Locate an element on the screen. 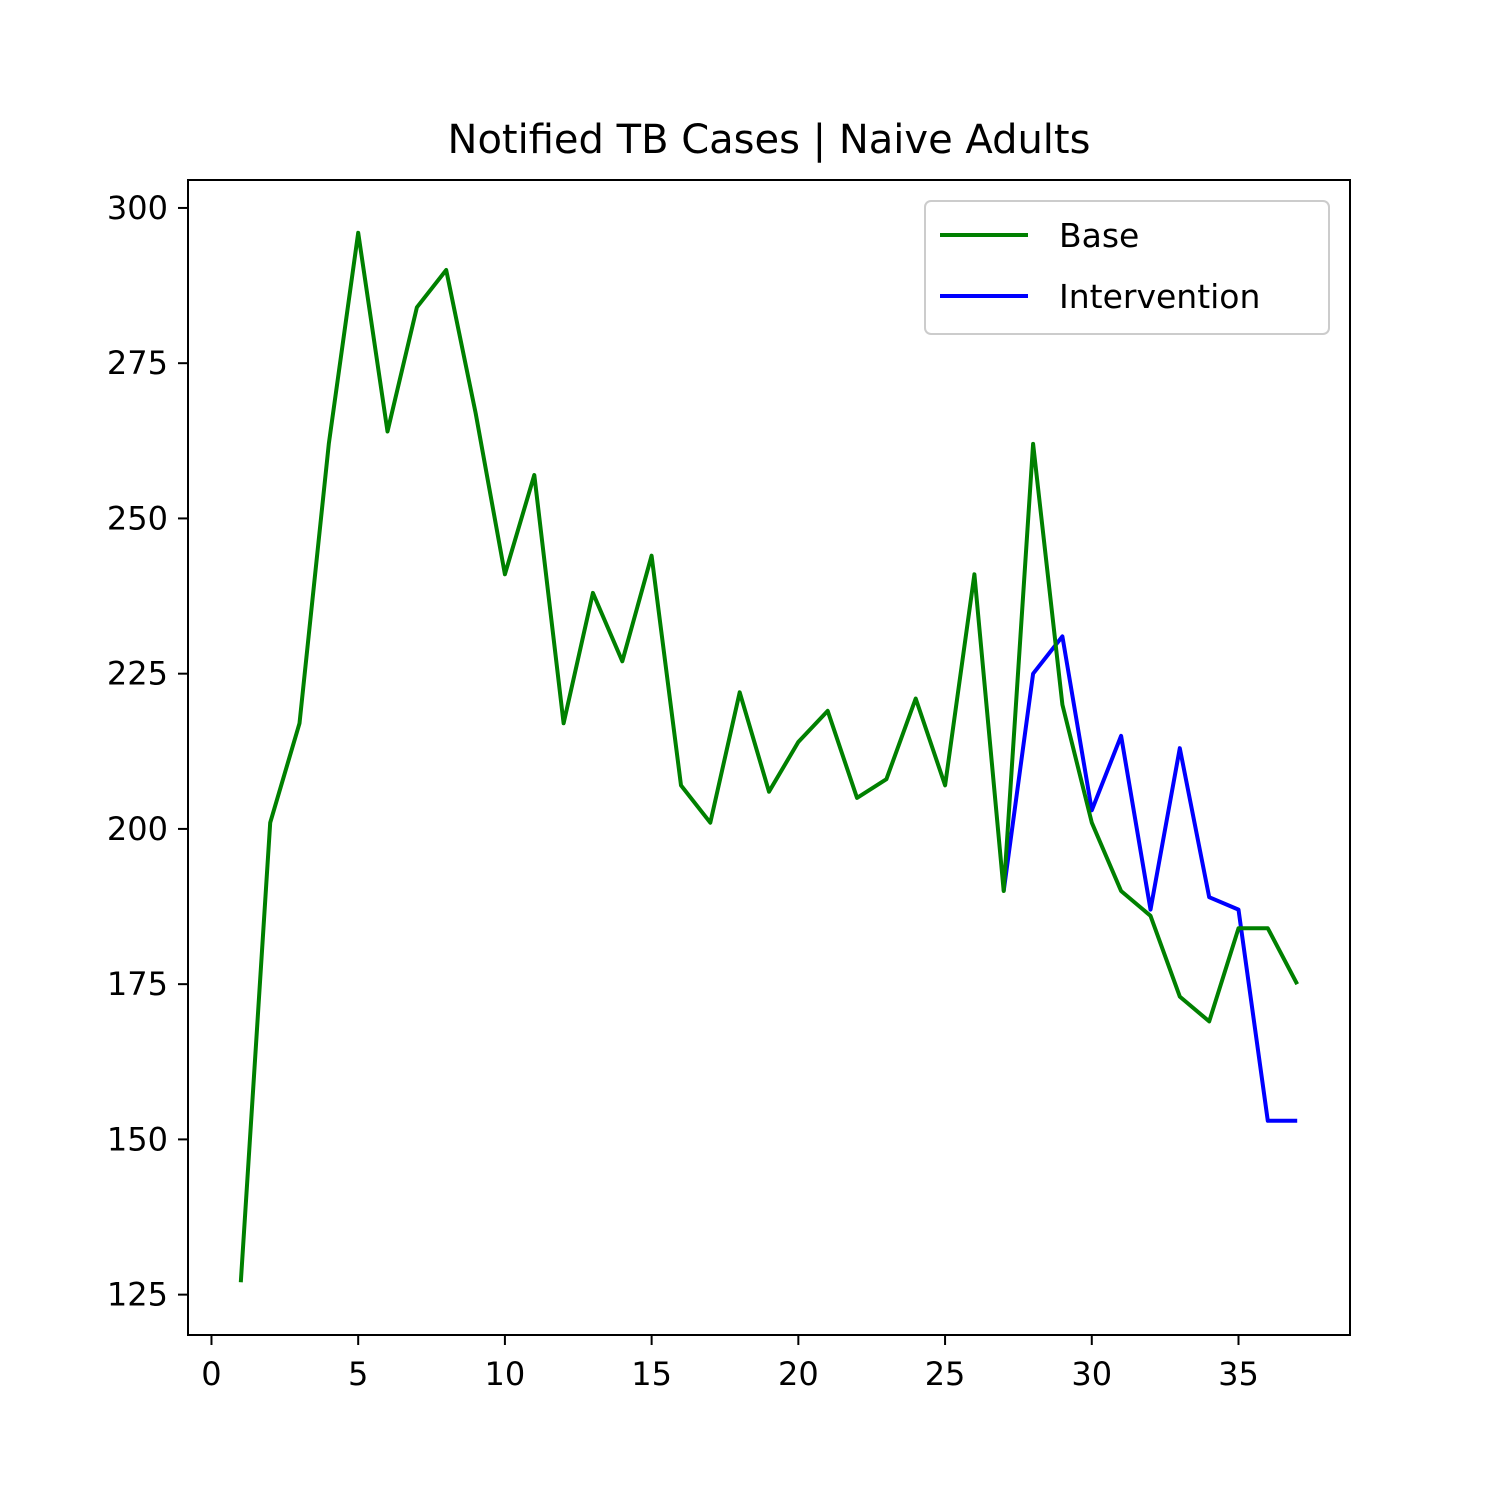 Image resolution: width=1500 pixels, height=1500 pixels. series-line-intervention is located at coordinates (1149, 878).